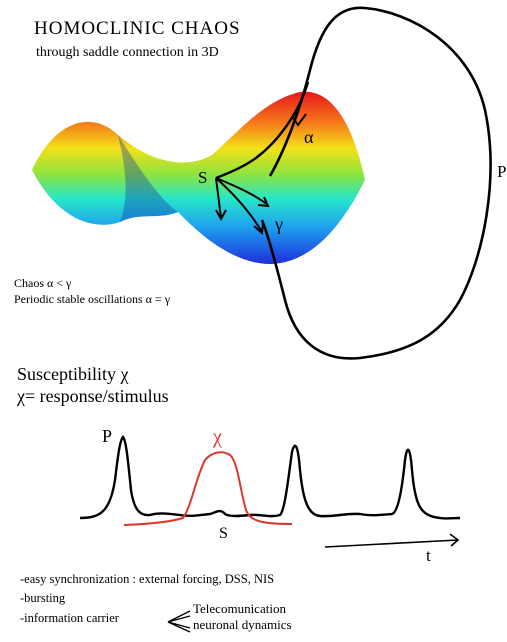 The width and height of the screenshot is (507, 642). Describe the element at coordinates (73, 374) in the screenshot. I see `susceptibility-heading: Susceptibility χ` at that location.